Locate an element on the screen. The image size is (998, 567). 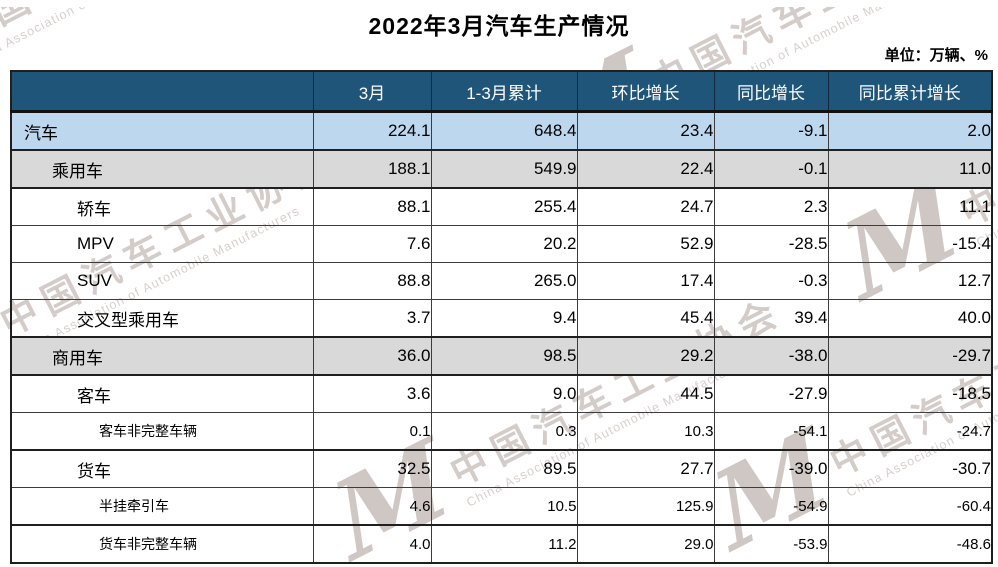
value-cell: 4.0 is located at coordinates (372, 544).